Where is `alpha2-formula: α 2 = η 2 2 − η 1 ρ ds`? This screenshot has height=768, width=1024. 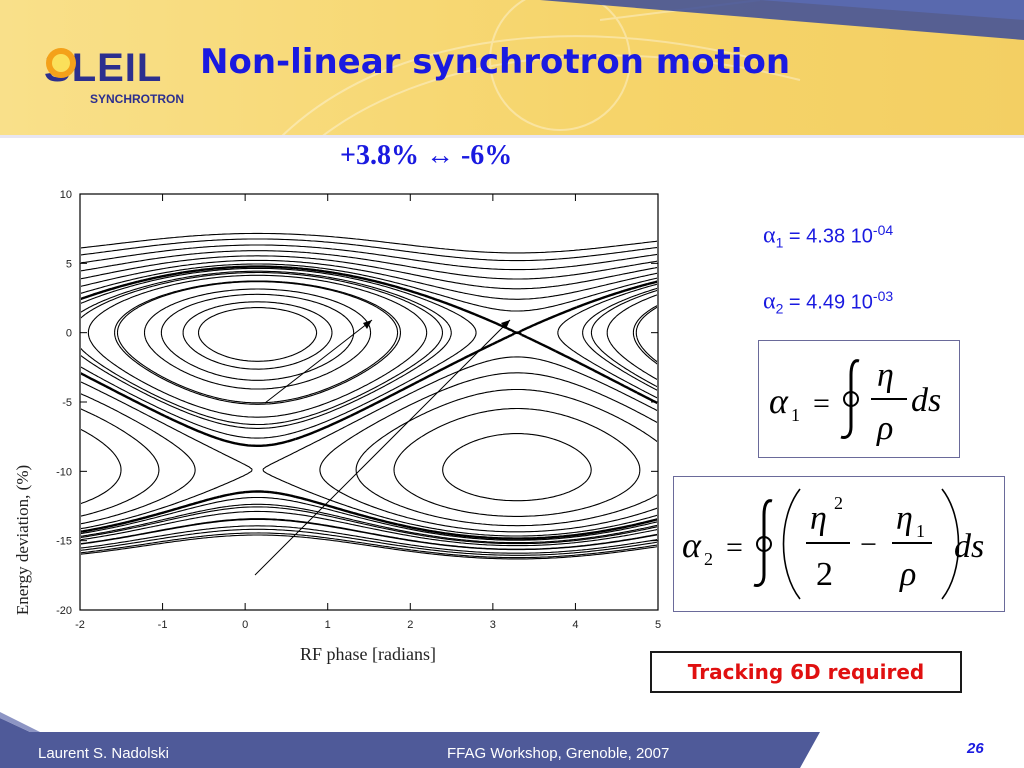 alpha2-formula: α 2 = η 2 2 − η 1 ρ ds is located at coordinates (839, 544).